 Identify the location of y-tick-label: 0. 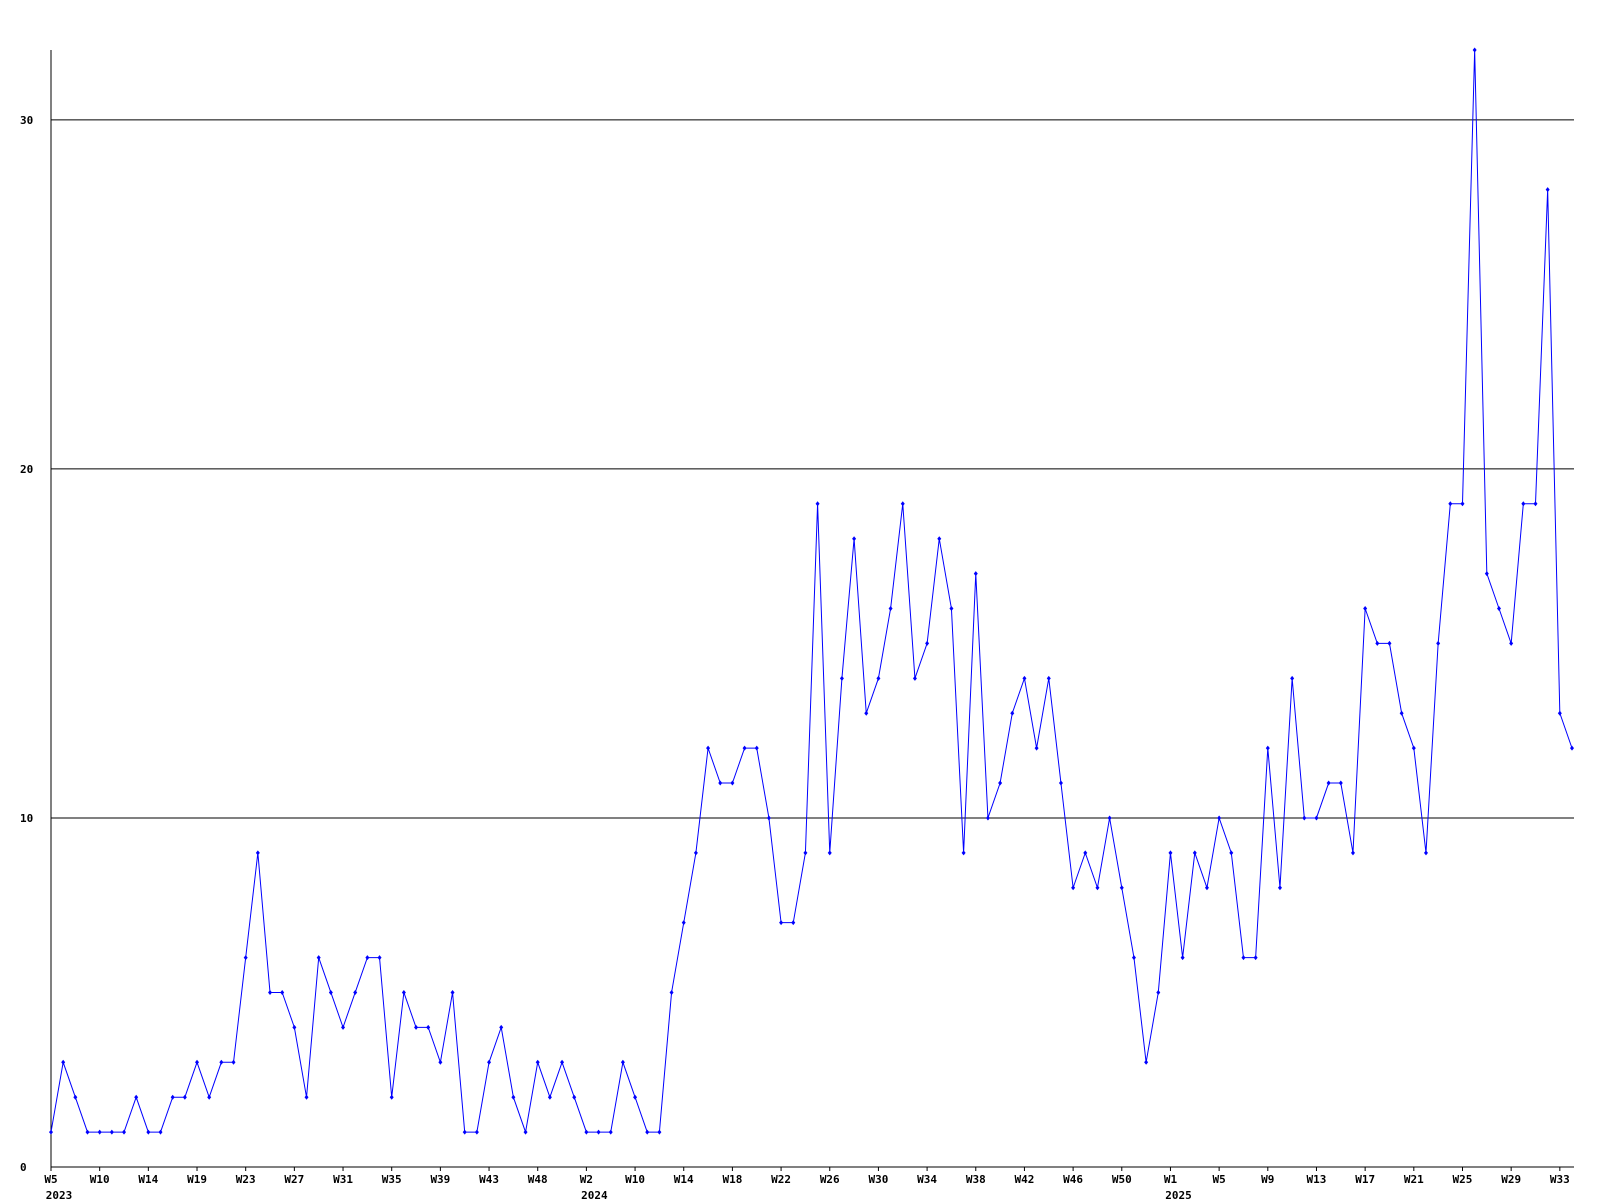
(23, 1167).